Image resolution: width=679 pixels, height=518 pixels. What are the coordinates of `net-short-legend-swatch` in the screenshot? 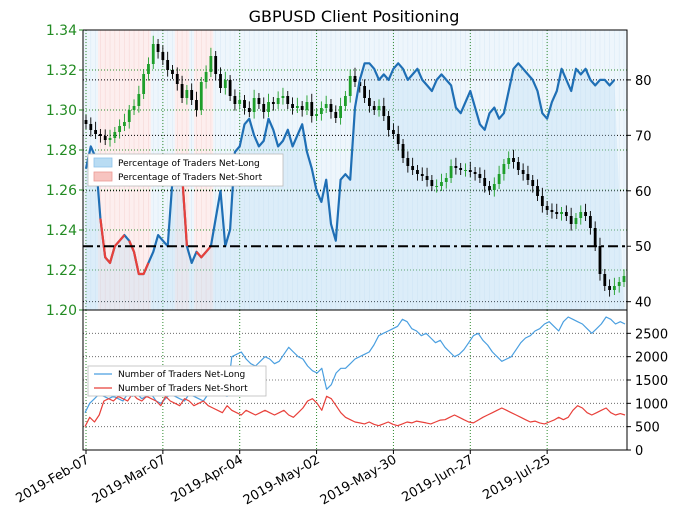 It's located at (103, 176).